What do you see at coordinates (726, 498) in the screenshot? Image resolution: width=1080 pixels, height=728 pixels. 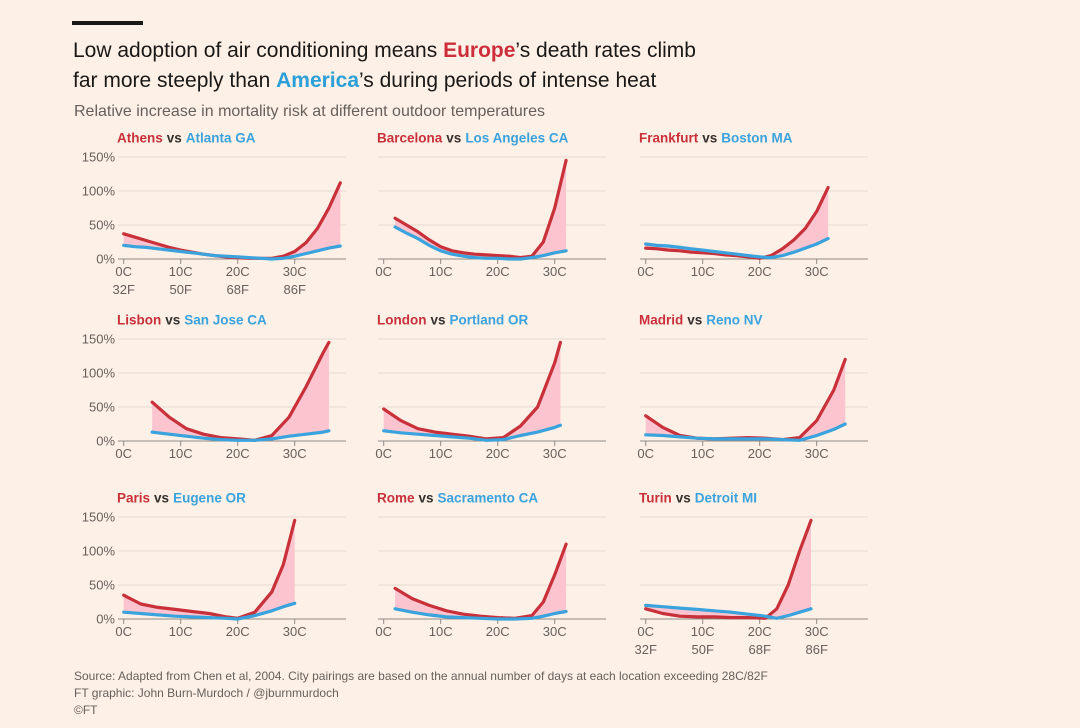 I see `legend-entry: Detroit MI` at bounding box center [726, 498].